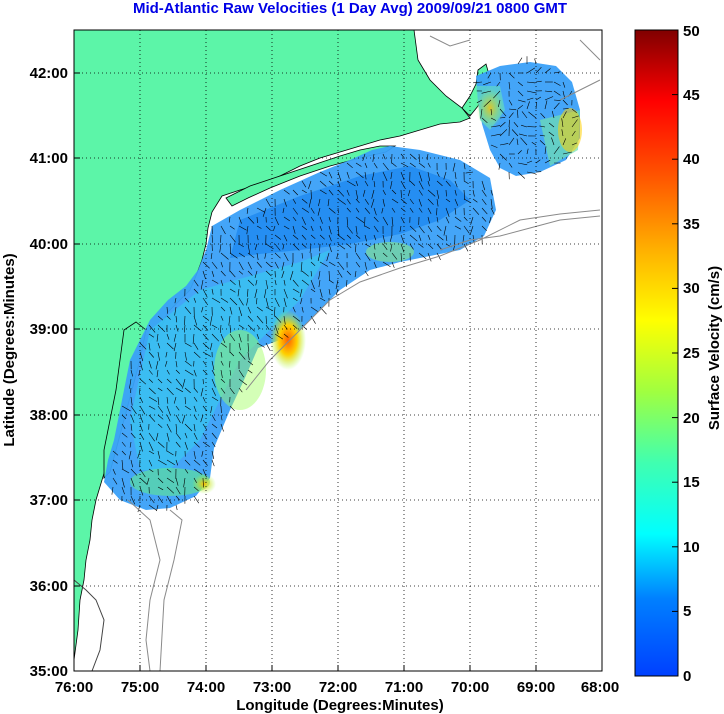 The image size is (724, 714). What do you see at coordinates (691, 224) in the screenshot?
I see `colorbar-tick-label: 35` at bounding box center [691, 224].